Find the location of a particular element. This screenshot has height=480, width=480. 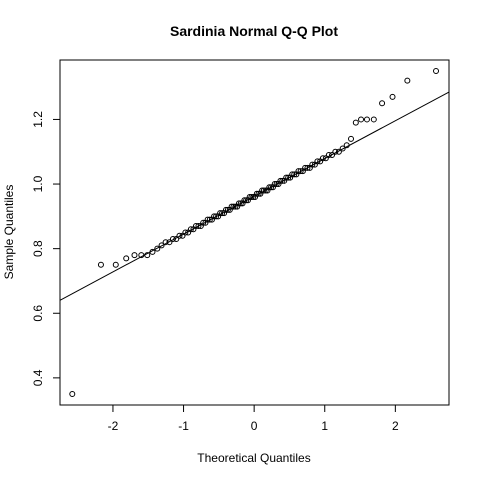

y-tick-label: 0.8 is located at coordinates (38, 248).